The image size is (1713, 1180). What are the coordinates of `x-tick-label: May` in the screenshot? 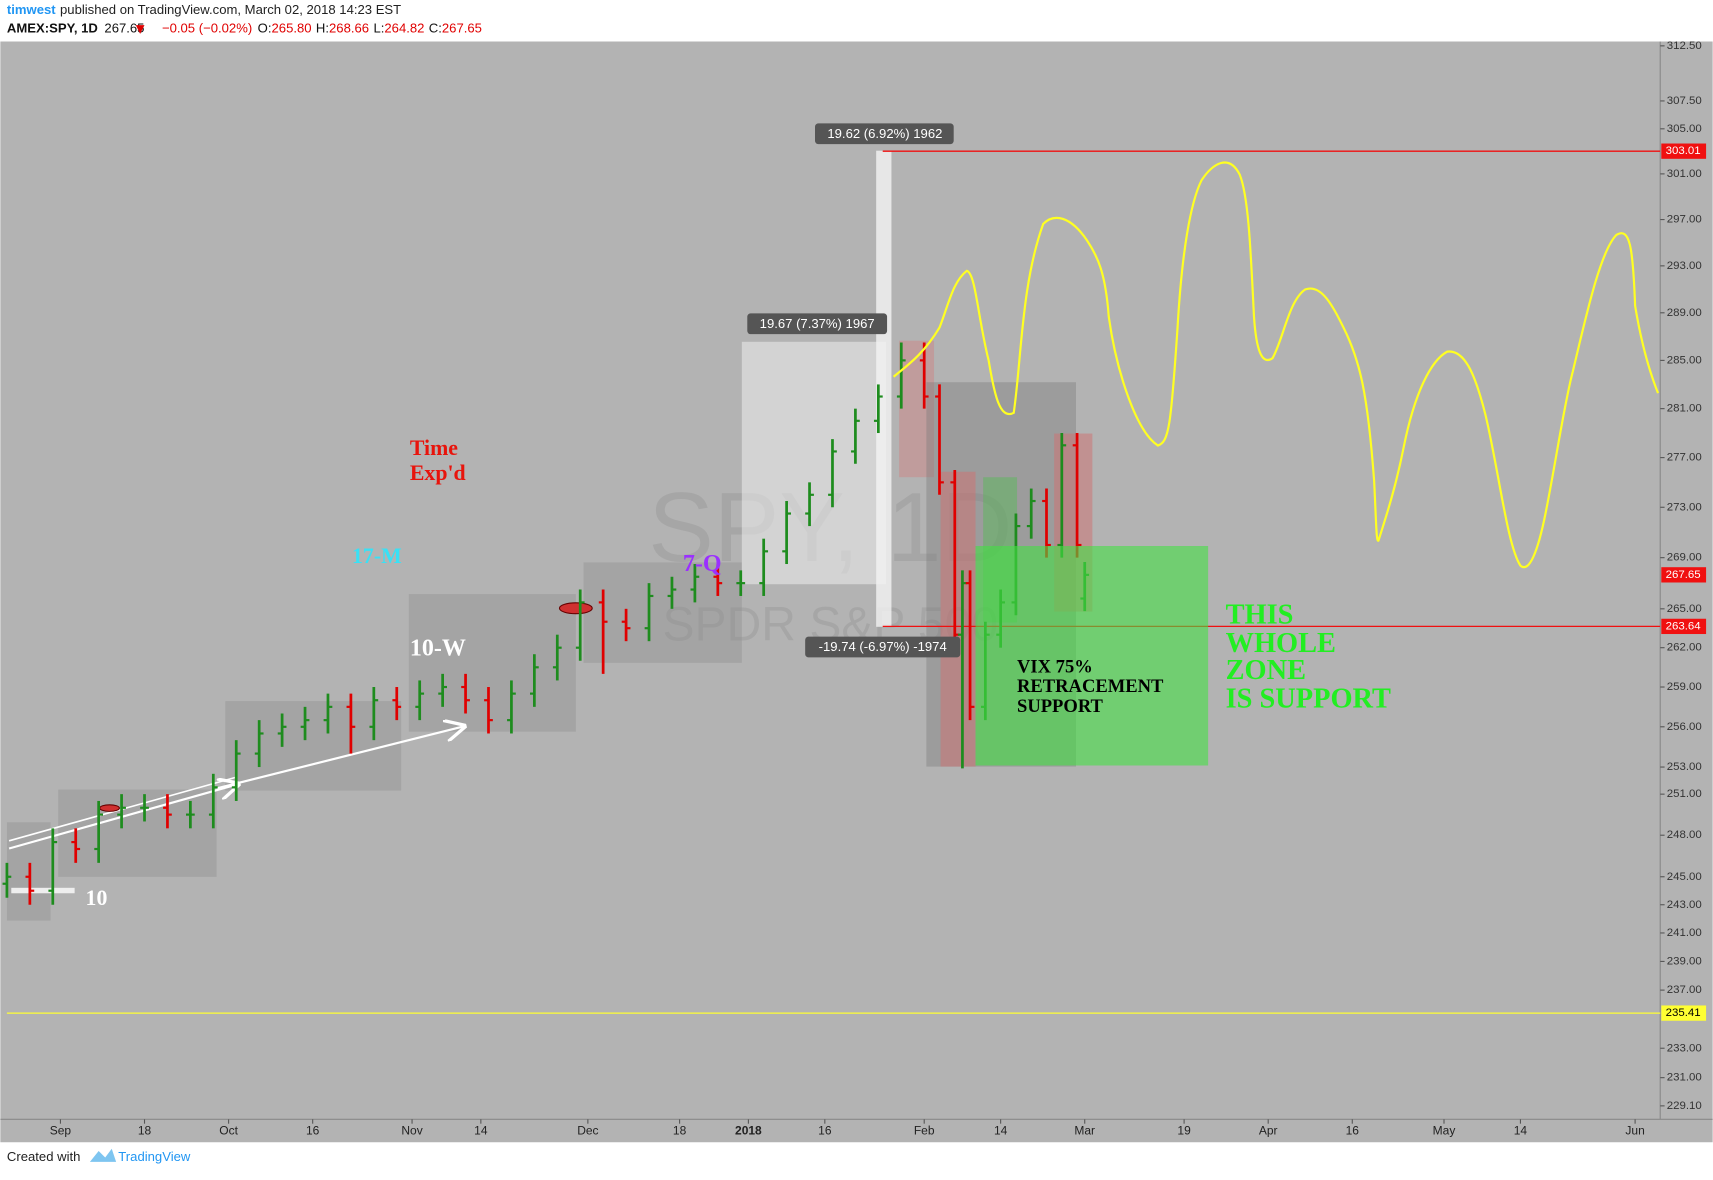 It's located at (1444, 1130).